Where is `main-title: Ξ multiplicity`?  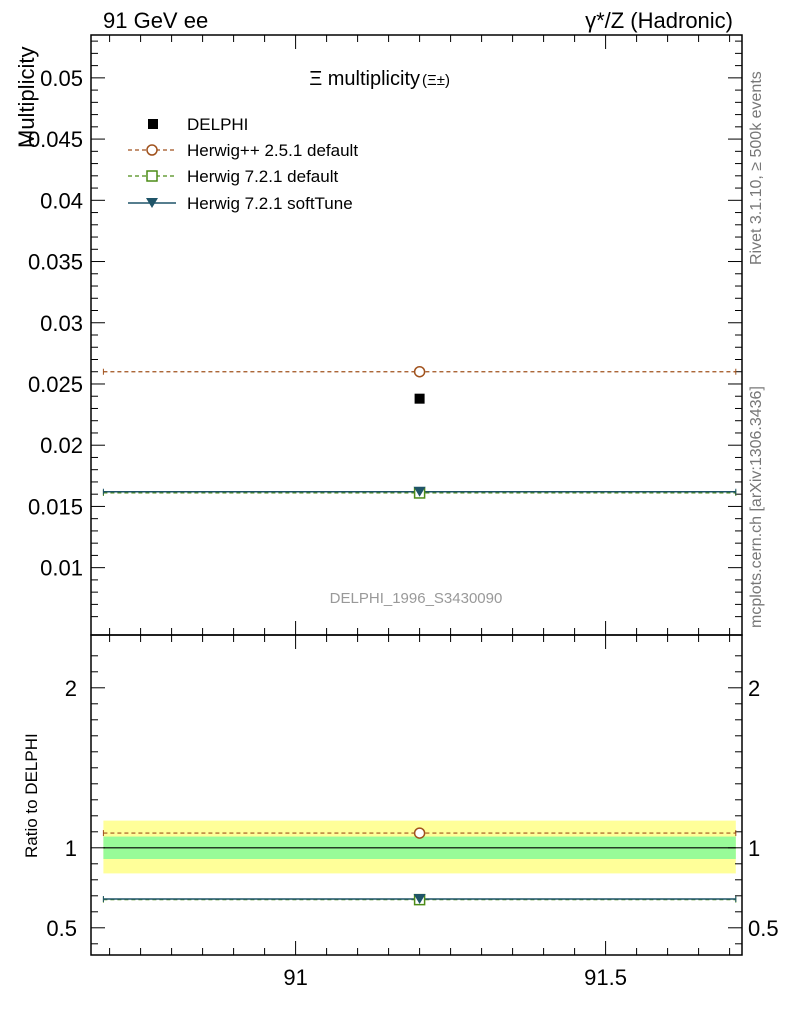 main-title: Ξ multiplicity is located at coordinates (364, 79).